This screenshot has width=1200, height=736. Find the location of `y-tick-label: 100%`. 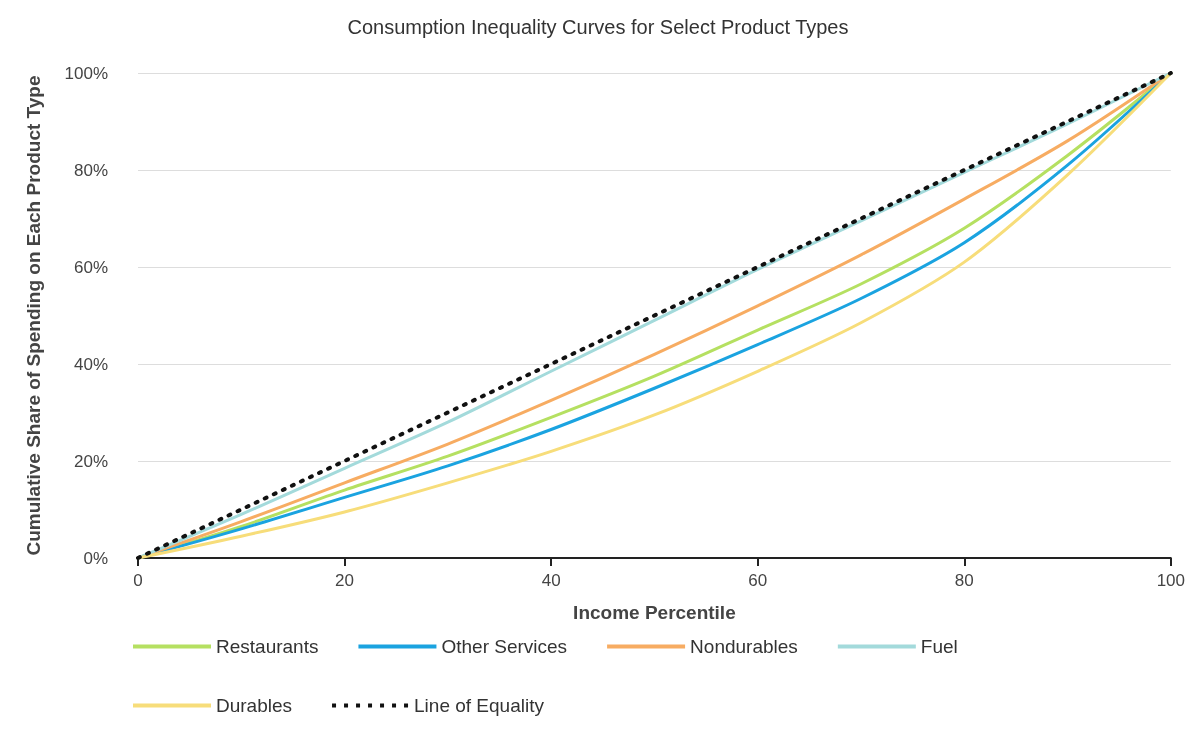

y-tick-label: 100% is located at coordinates (86, 73).